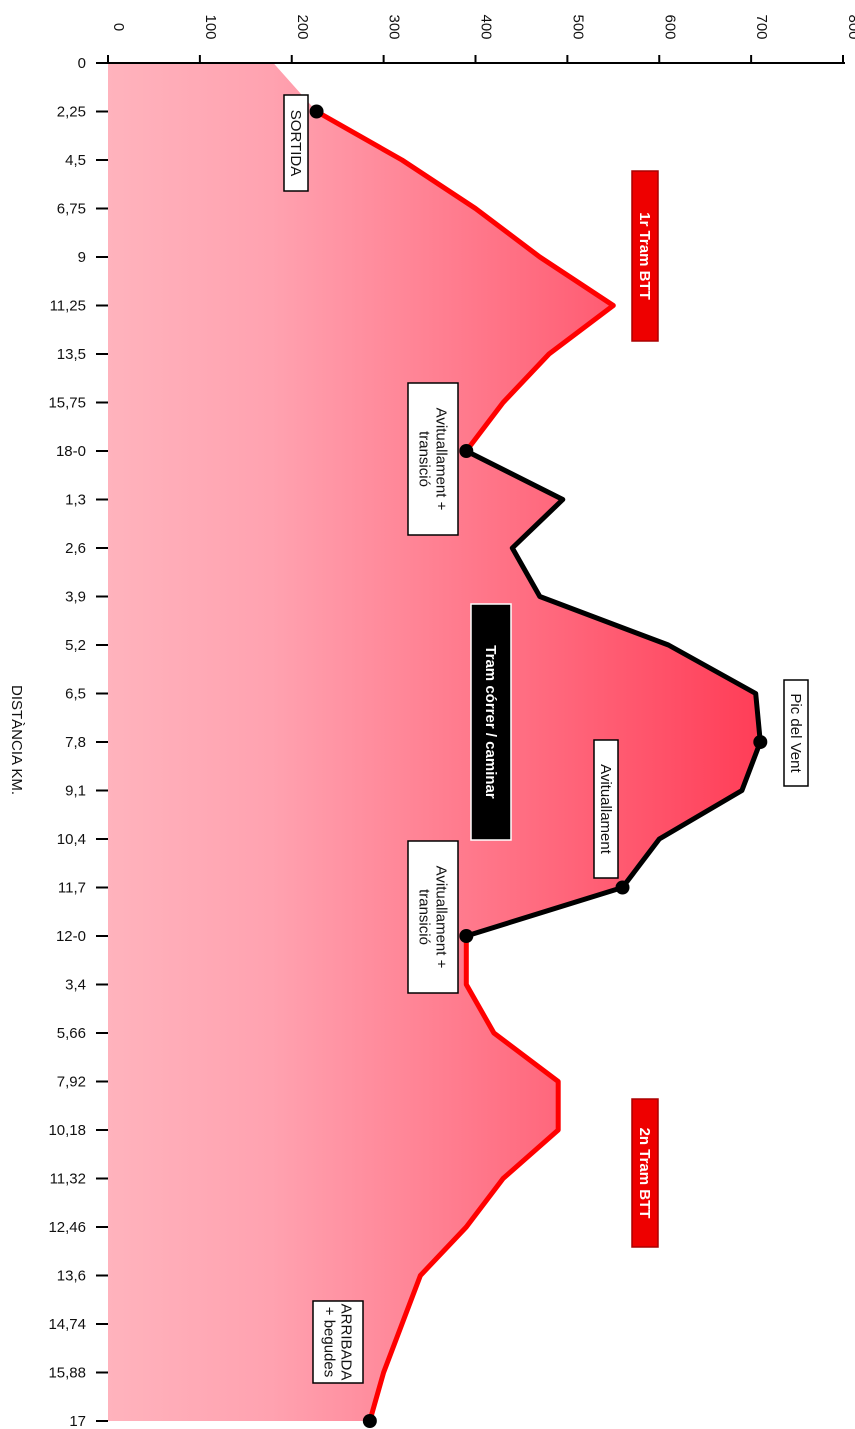  I want to click on label-transicio-2: Avituallament +transició, so click(433, 917).